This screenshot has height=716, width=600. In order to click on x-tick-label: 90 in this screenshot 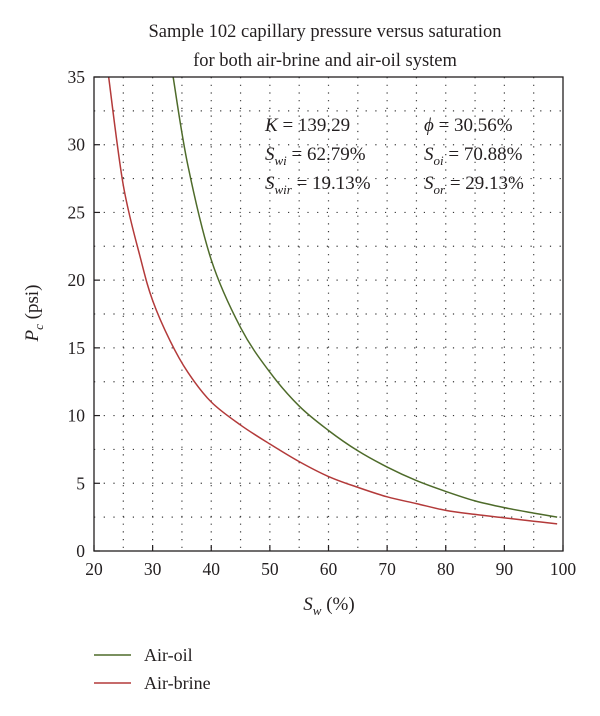, I will do `click(505, 569)`.